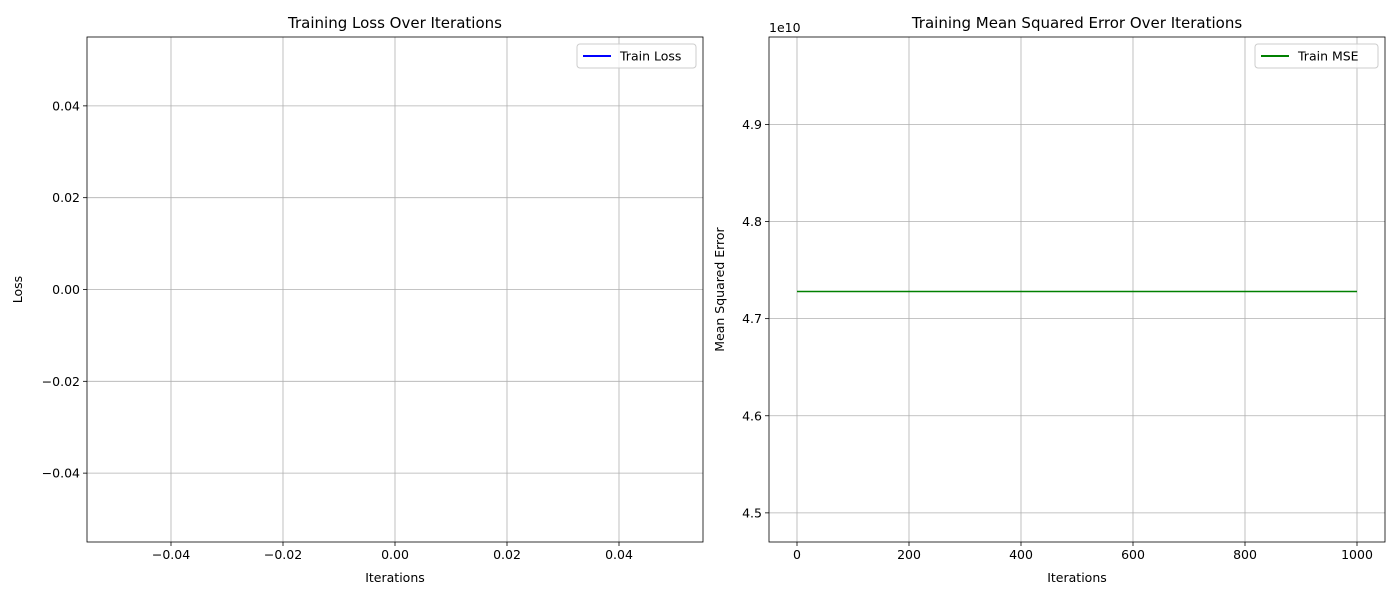 The image size is (1400, 600). What do you see at coordinates (171, 554) in the screenshot?
I see `x-tick-label: −0.04` at bounding box center [171, 554].